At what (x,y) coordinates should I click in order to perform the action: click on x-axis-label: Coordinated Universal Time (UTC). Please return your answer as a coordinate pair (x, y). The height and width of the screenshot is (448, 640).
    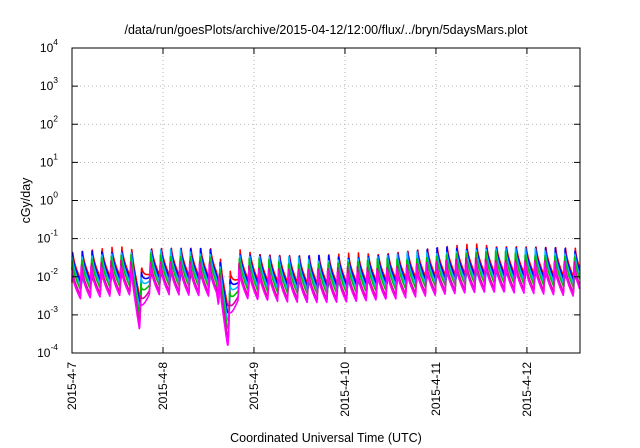
    Looking at the image, I should click on (326, 438).